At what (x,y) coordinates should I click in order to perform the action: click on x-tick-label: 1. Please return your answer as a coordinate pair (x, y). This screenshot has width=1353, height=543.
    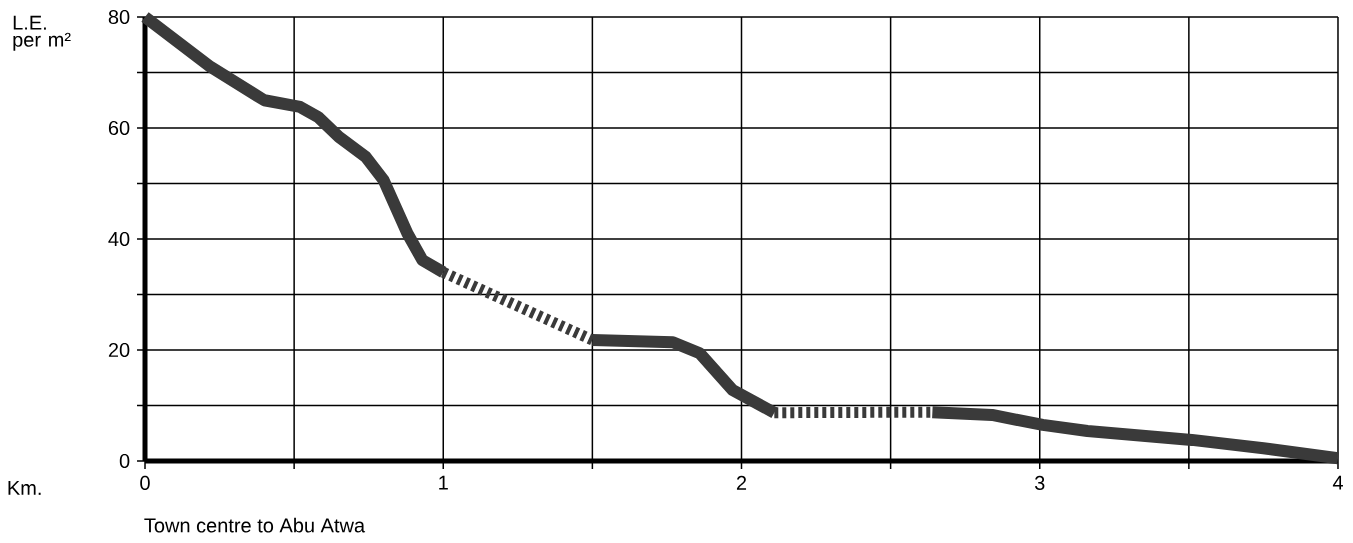
    Looking at the image, I should click on (443, 482).